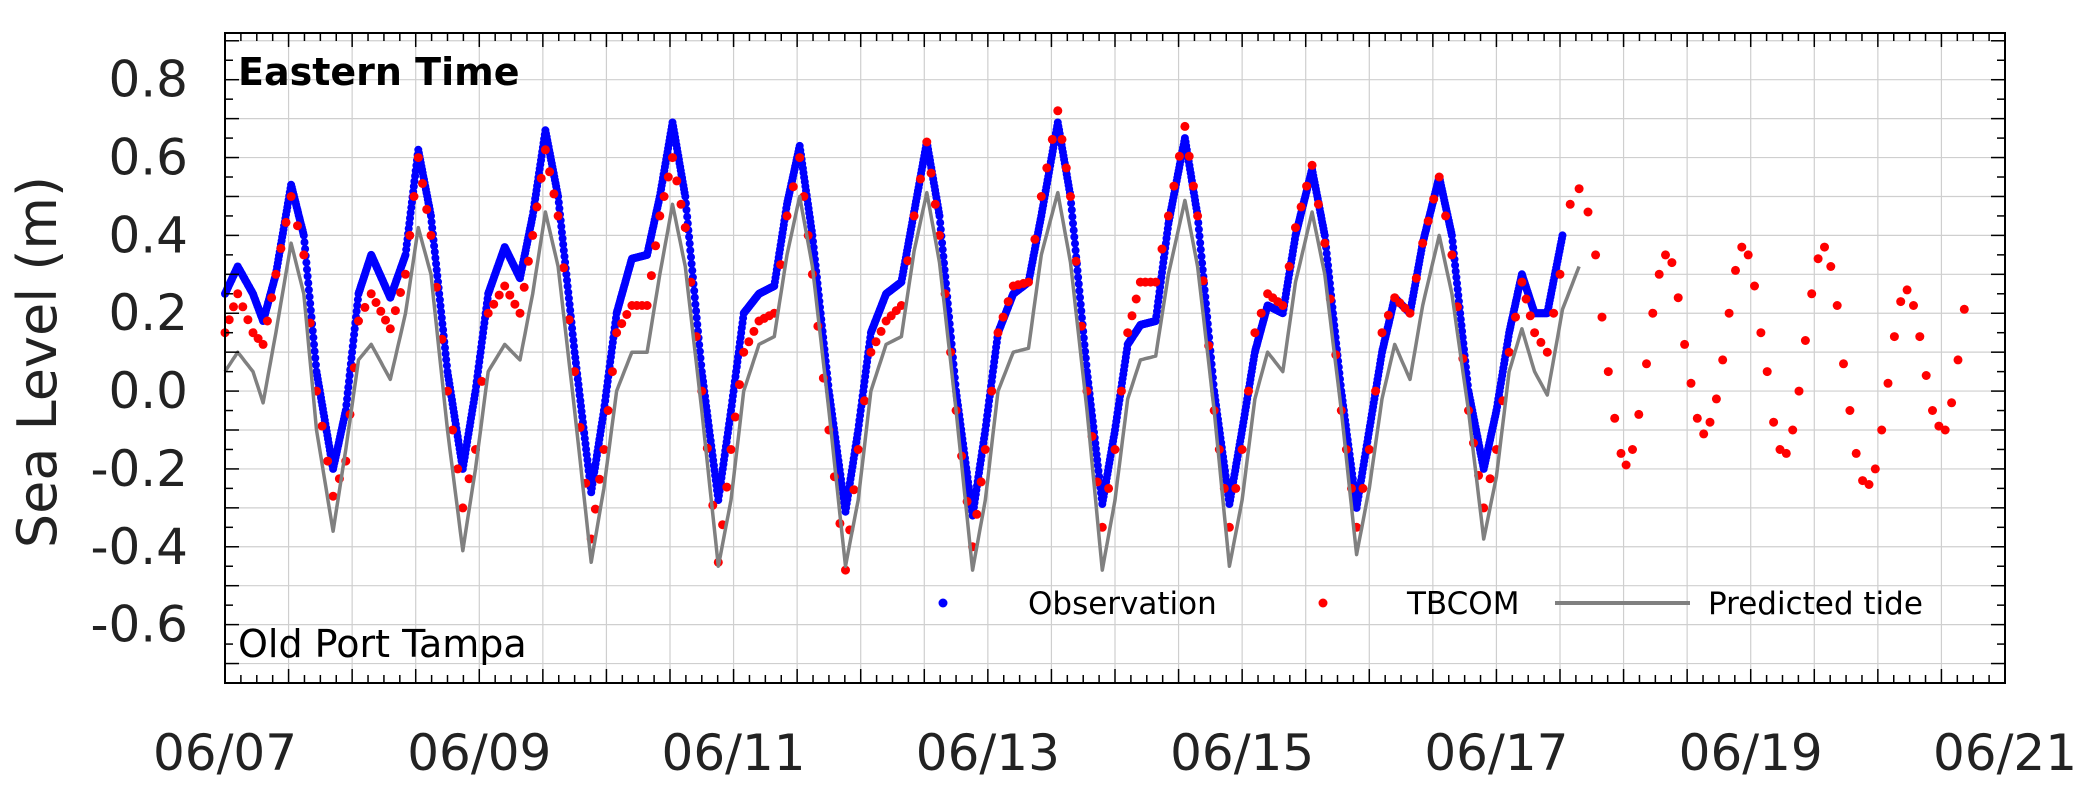  Describe the element at coordinates (148, 391) in the screenshot. I see `y-tick-label: 0.0` at that location.